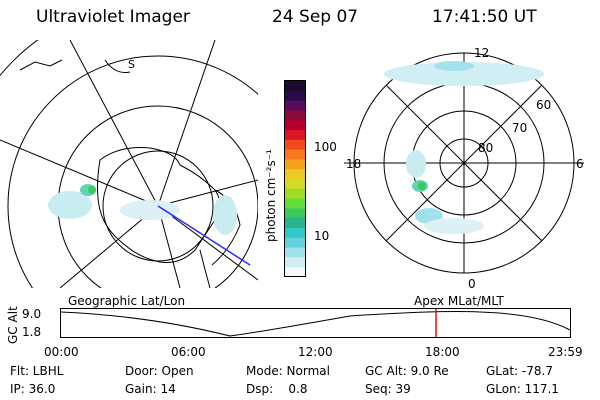 This screenshot has width=600, height=400. What do you see at coordinates (61, 352) in the screenshot?
I see `timeline-x-tick-0: 00:00` at bounding box center [61, 352].